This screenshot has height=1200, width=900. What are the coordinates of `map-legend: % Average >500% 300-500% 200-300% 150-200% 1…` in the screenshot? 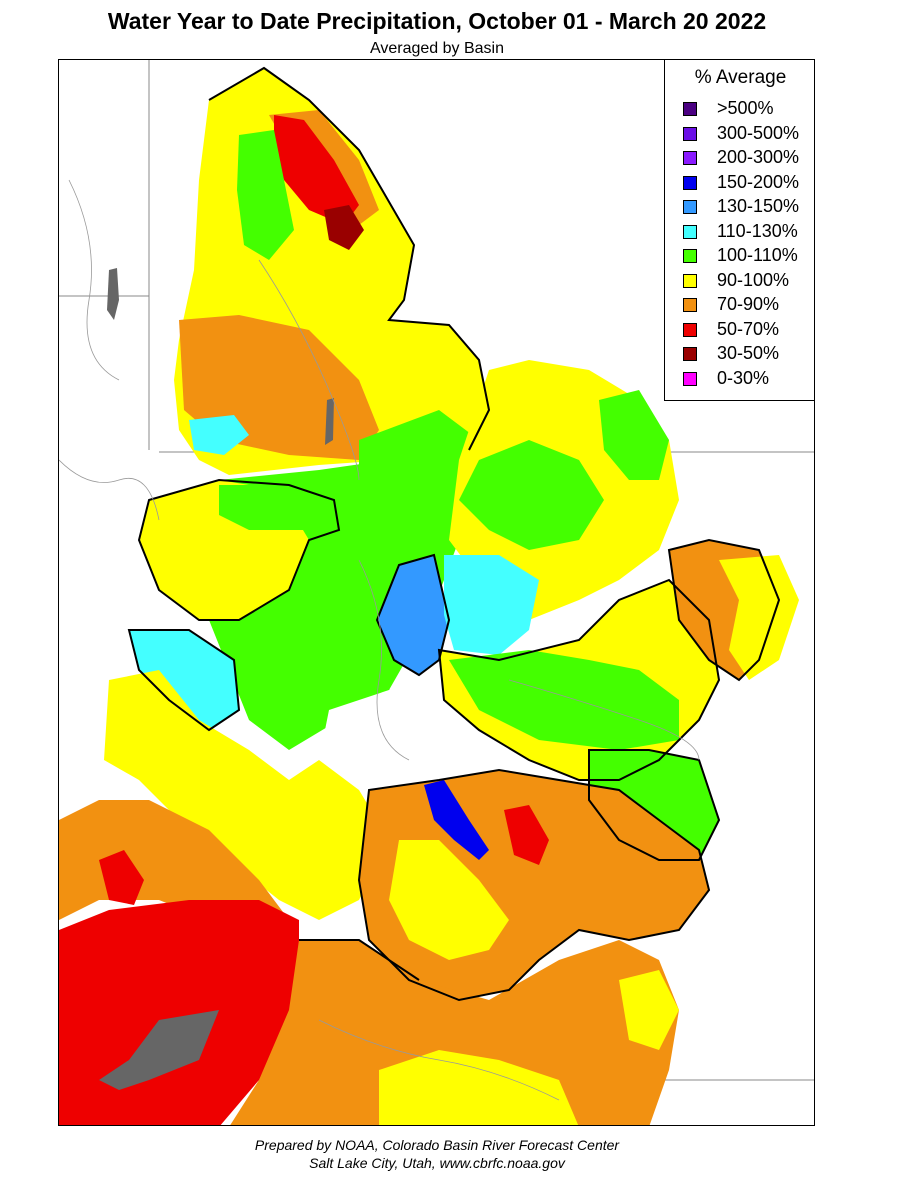 It's located at (739, 230).